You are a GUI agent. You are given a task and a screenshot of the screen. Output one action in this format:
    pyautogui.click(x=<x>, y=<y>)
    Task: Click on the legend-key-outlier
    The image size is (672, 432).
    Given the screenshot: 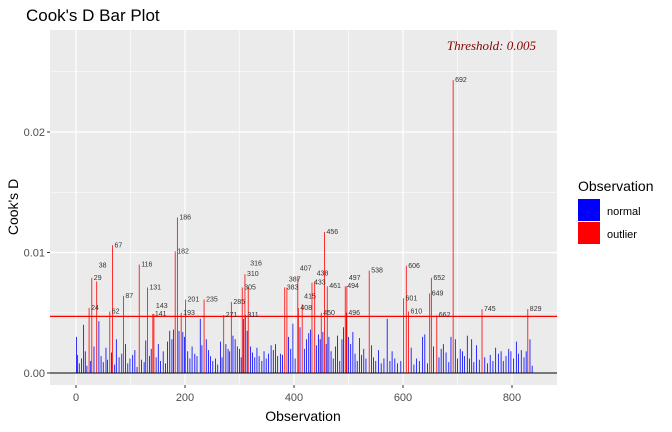 What is the action you would take?
    pyautogui.click(x=589, y=233)
    